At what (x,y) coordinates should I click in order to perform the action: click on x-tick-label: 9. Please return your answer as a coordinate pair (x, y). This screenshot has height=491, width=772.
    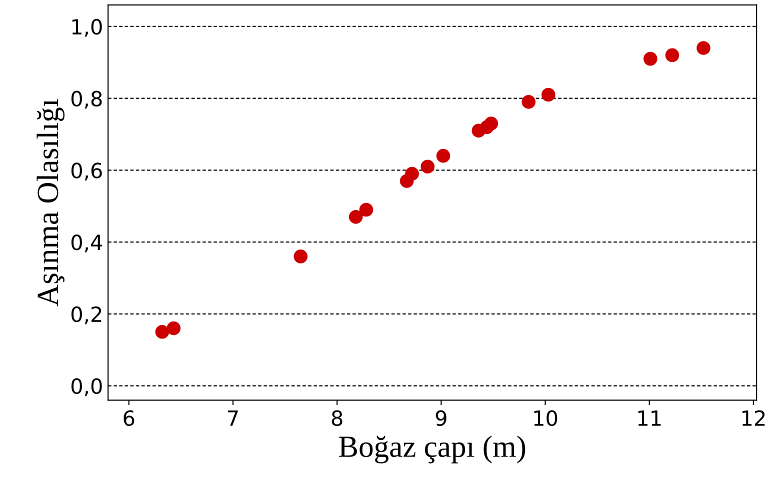
    Looking at the image, I should click on (441, 418).